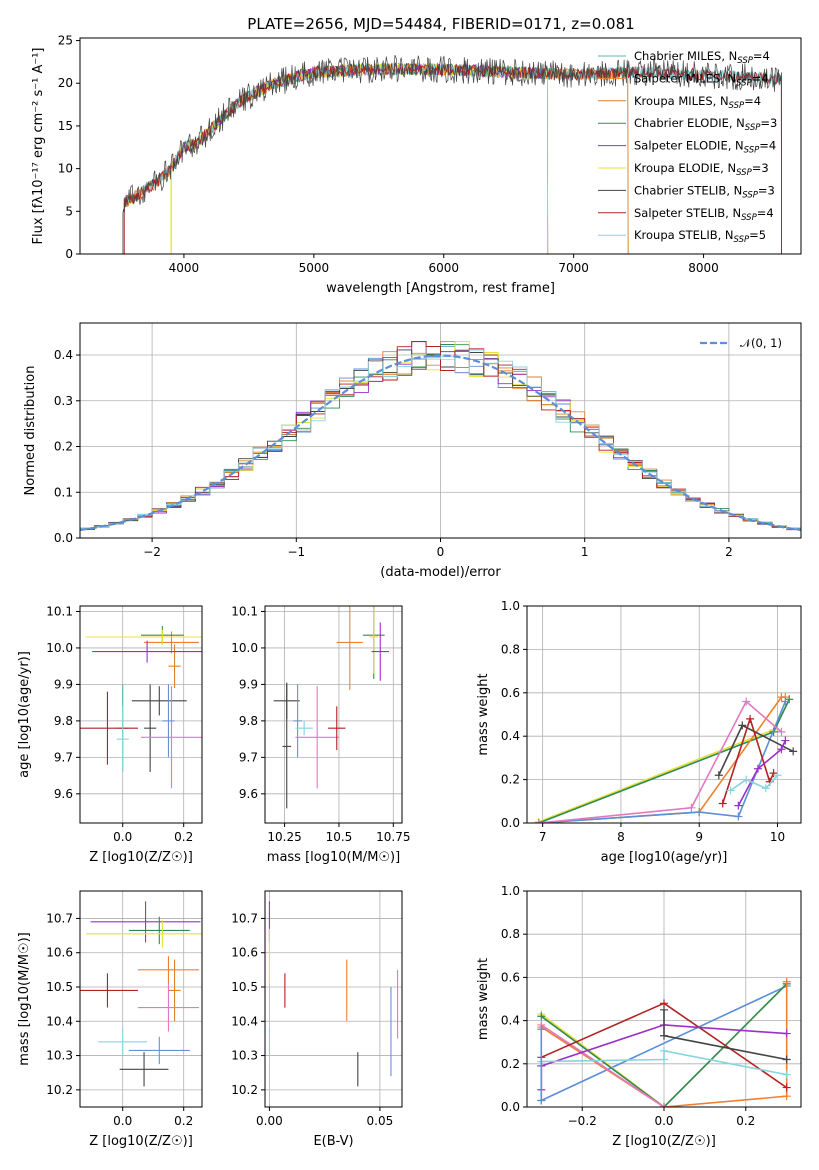  I want to click on x-tick-label: 7000, so click(573, 268).